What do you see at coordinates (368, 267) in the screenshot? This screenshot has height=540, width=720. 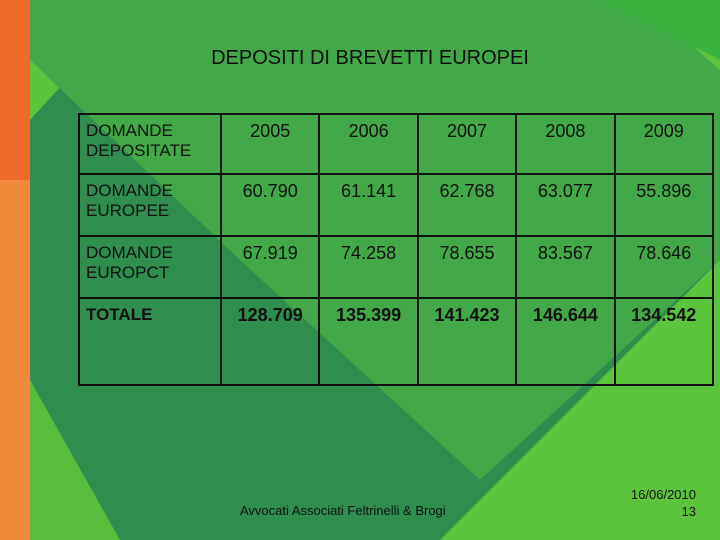 I see `table-cell: 74.258` at bounding box center [368, 267].